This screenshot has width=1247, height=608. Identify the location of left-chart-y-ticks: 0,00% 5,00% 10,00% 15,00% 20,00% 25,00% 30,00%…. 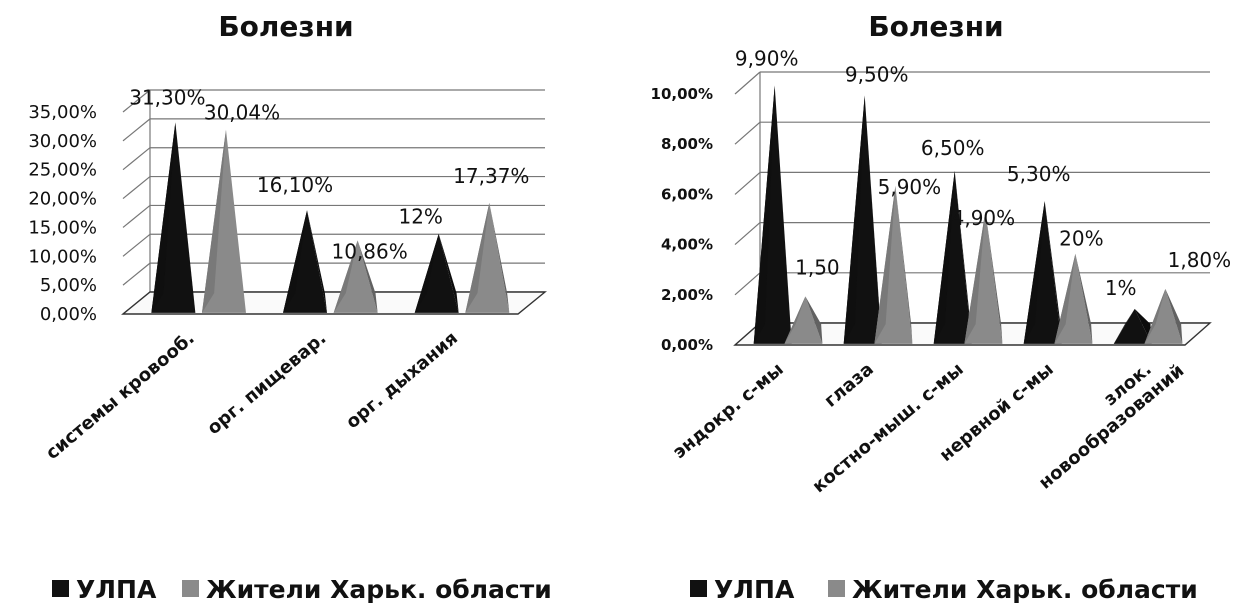
(62, 213).